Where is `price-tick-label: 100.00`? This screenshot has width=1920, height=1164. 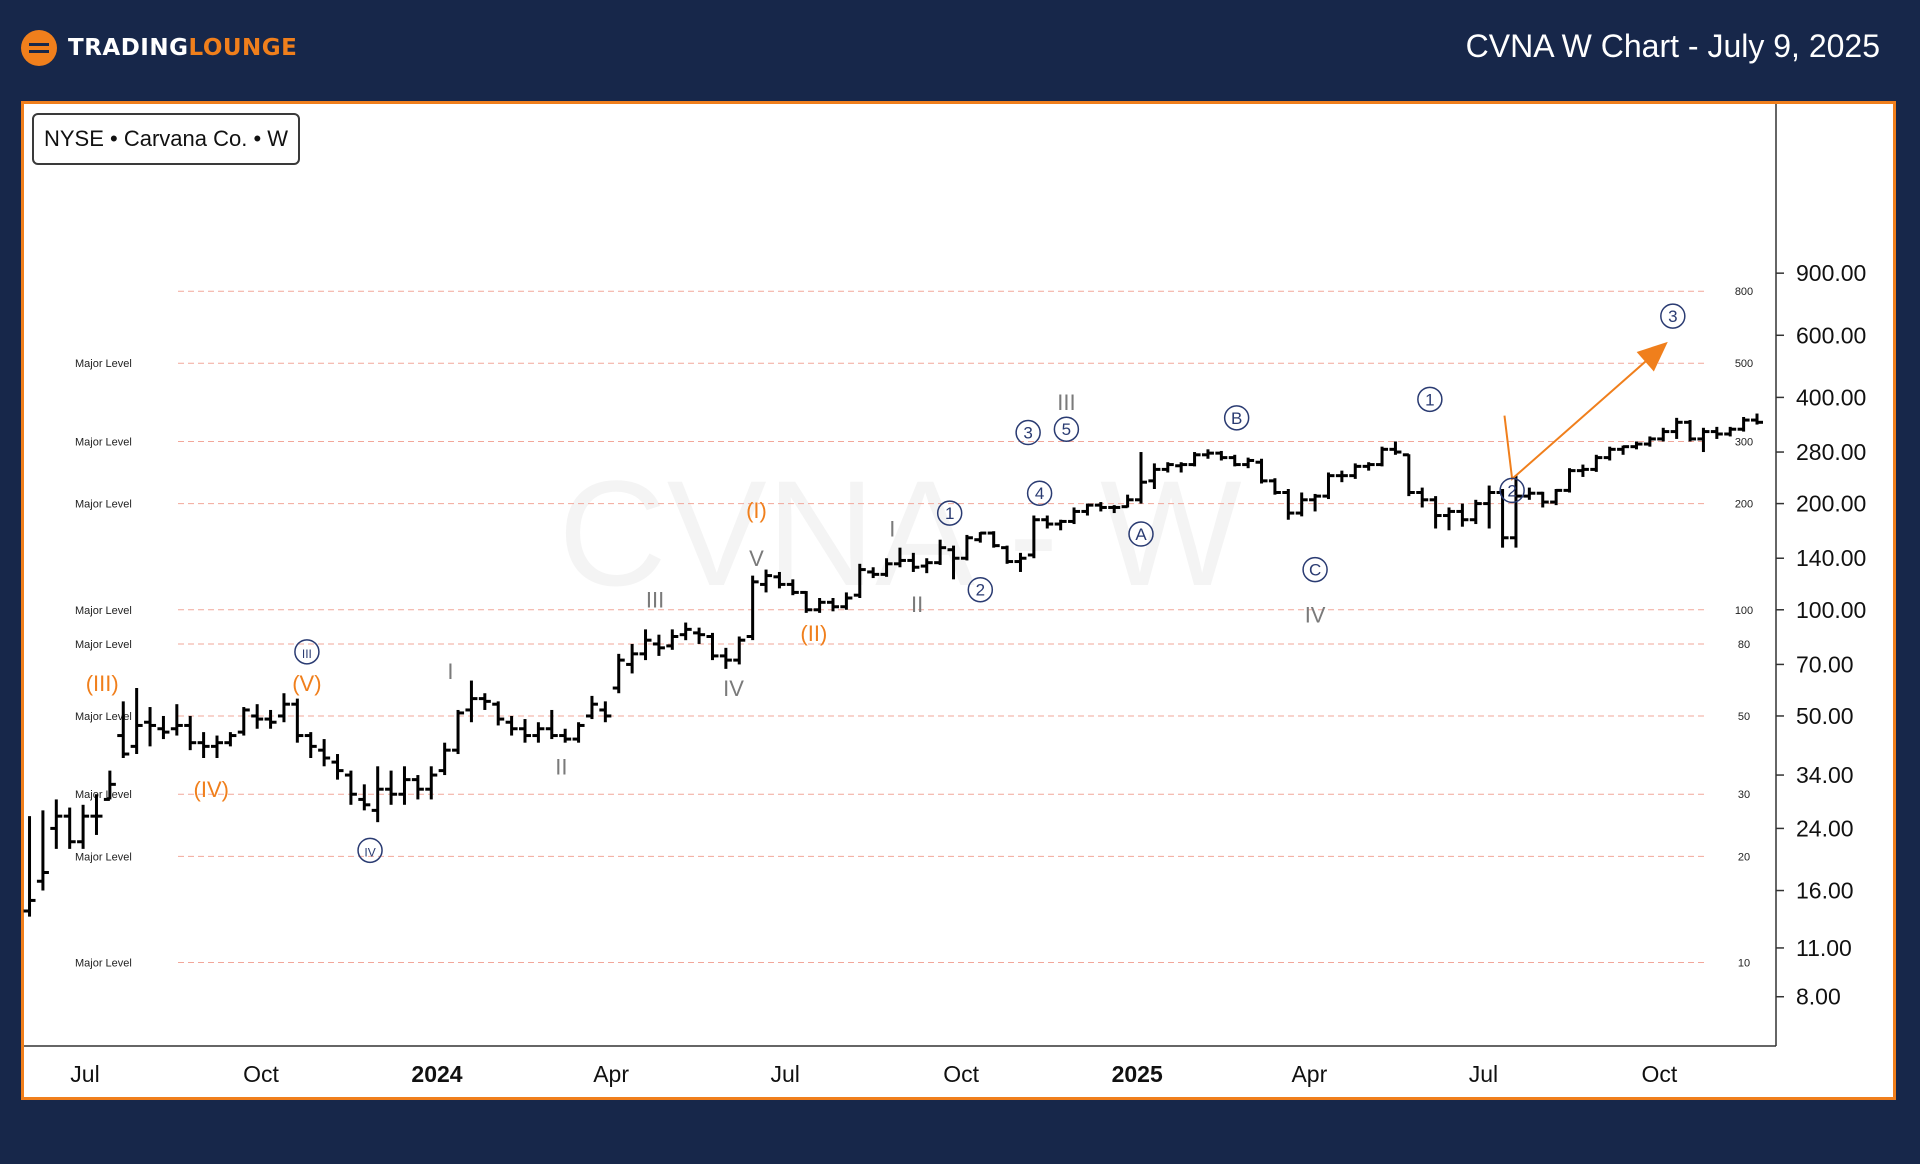
price-tick-label: 100.00 is located at coordinates (1831, 610).